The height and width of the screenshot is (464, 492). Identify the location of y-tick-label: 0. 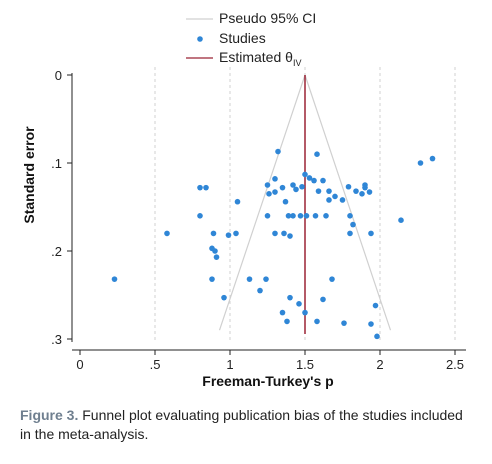
(58, 75).